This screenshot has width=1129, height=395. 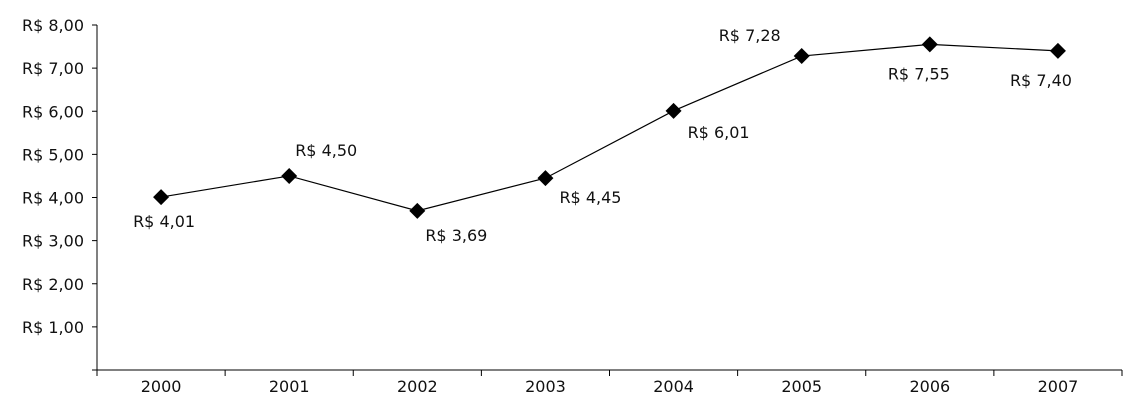 What do you see at coordinates (719, 132) in the screenshot?
I see `data-label: R$ 6,01` at bounding box center [719, 132].